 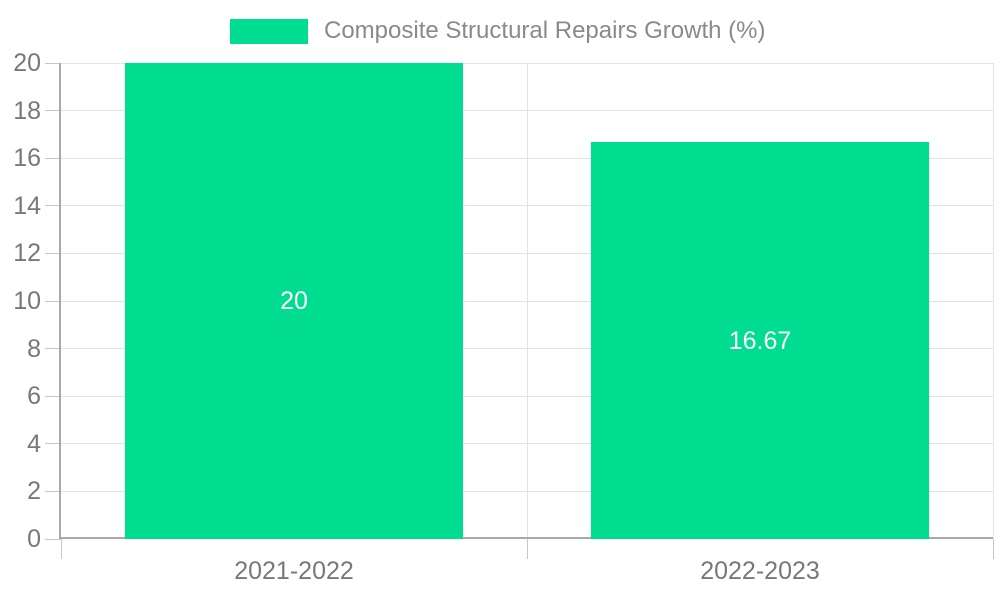 I want to click on y-axis-label: 4, so click(x=34, y=443).